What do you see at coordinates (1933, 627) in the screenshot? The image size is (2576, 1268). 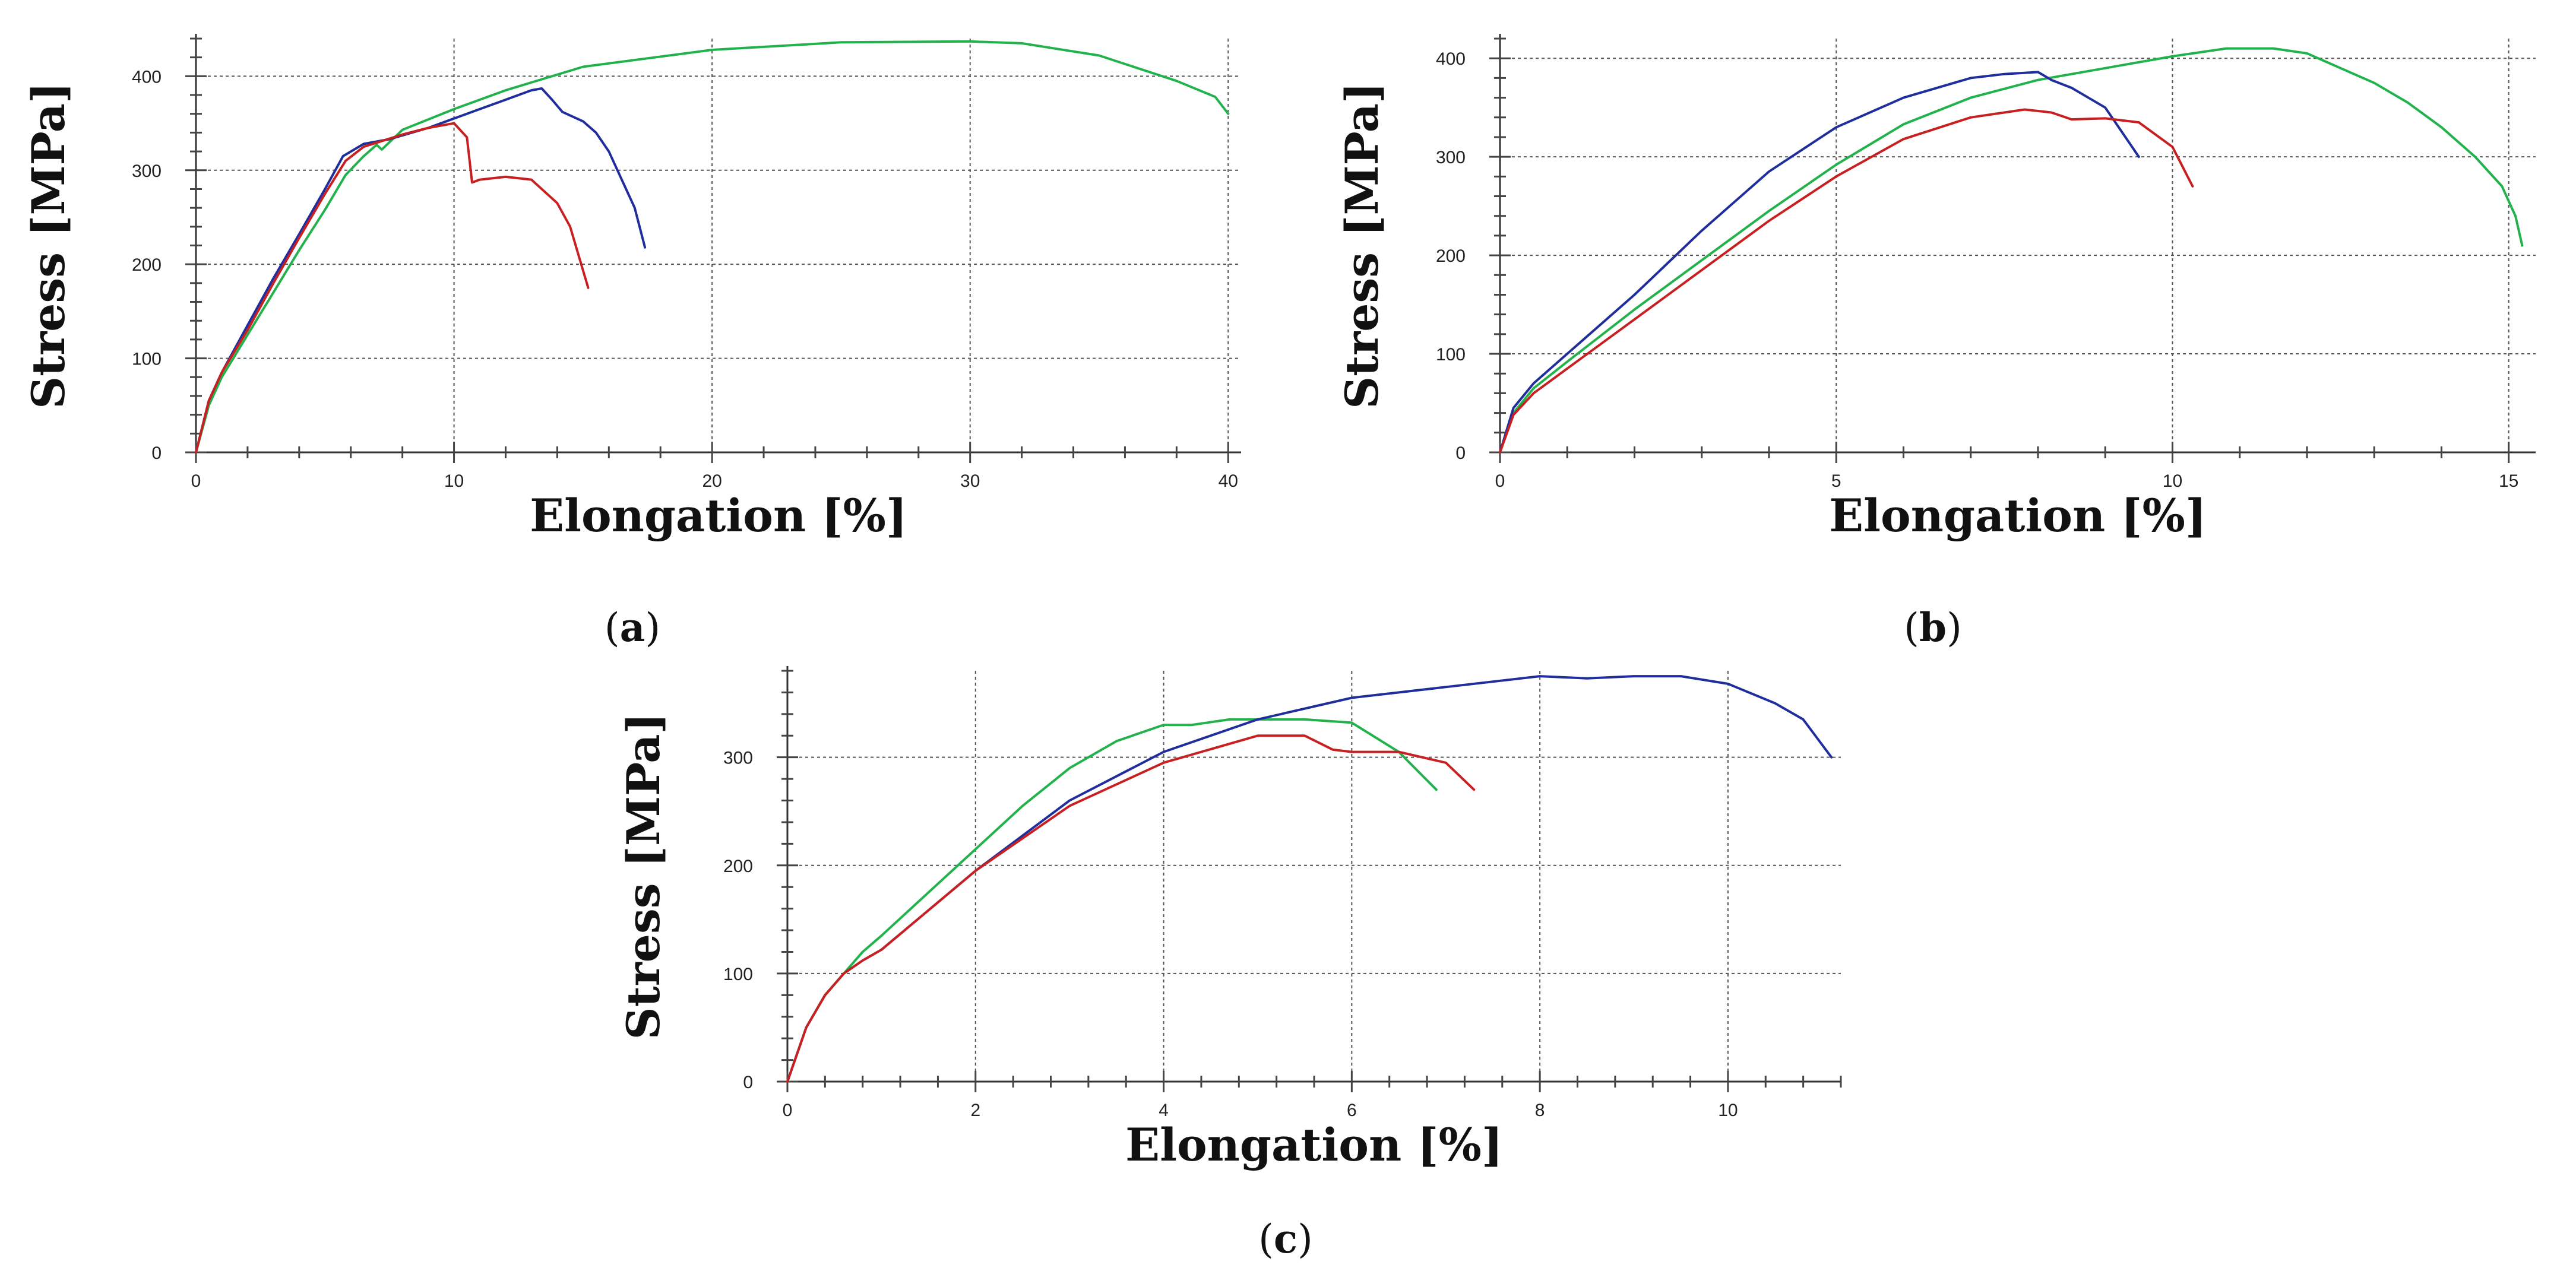 I see `panel-label: (b)` at bounding box center [1933, 627].